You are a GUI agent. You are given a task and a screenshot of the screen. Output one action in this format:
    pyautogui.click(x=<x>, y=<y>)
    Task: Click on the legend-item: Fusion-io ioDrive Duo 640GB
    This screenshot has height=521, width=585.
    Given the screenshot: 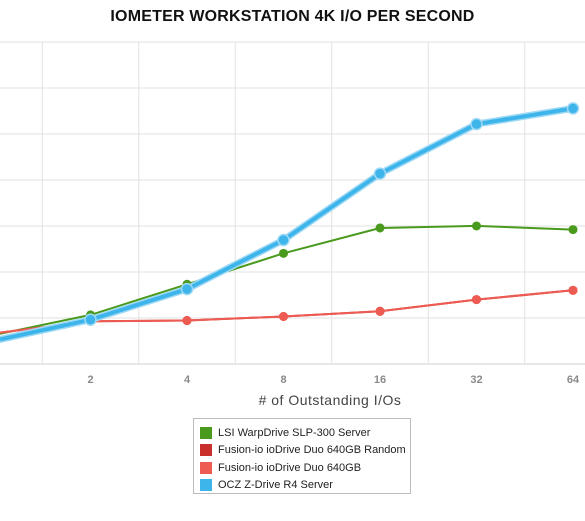 What is the action you would take?
    pyautogui.click(x=302, y=468)
    